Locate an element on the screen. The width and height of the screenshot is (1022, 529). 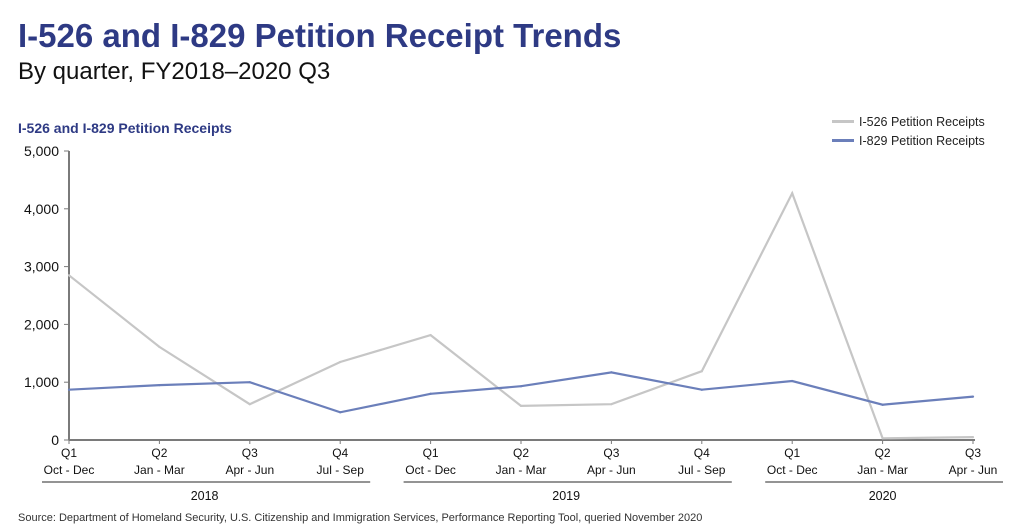
legend-item-i526: I-526 Petition Receipts is located at coordinates (908, 121).